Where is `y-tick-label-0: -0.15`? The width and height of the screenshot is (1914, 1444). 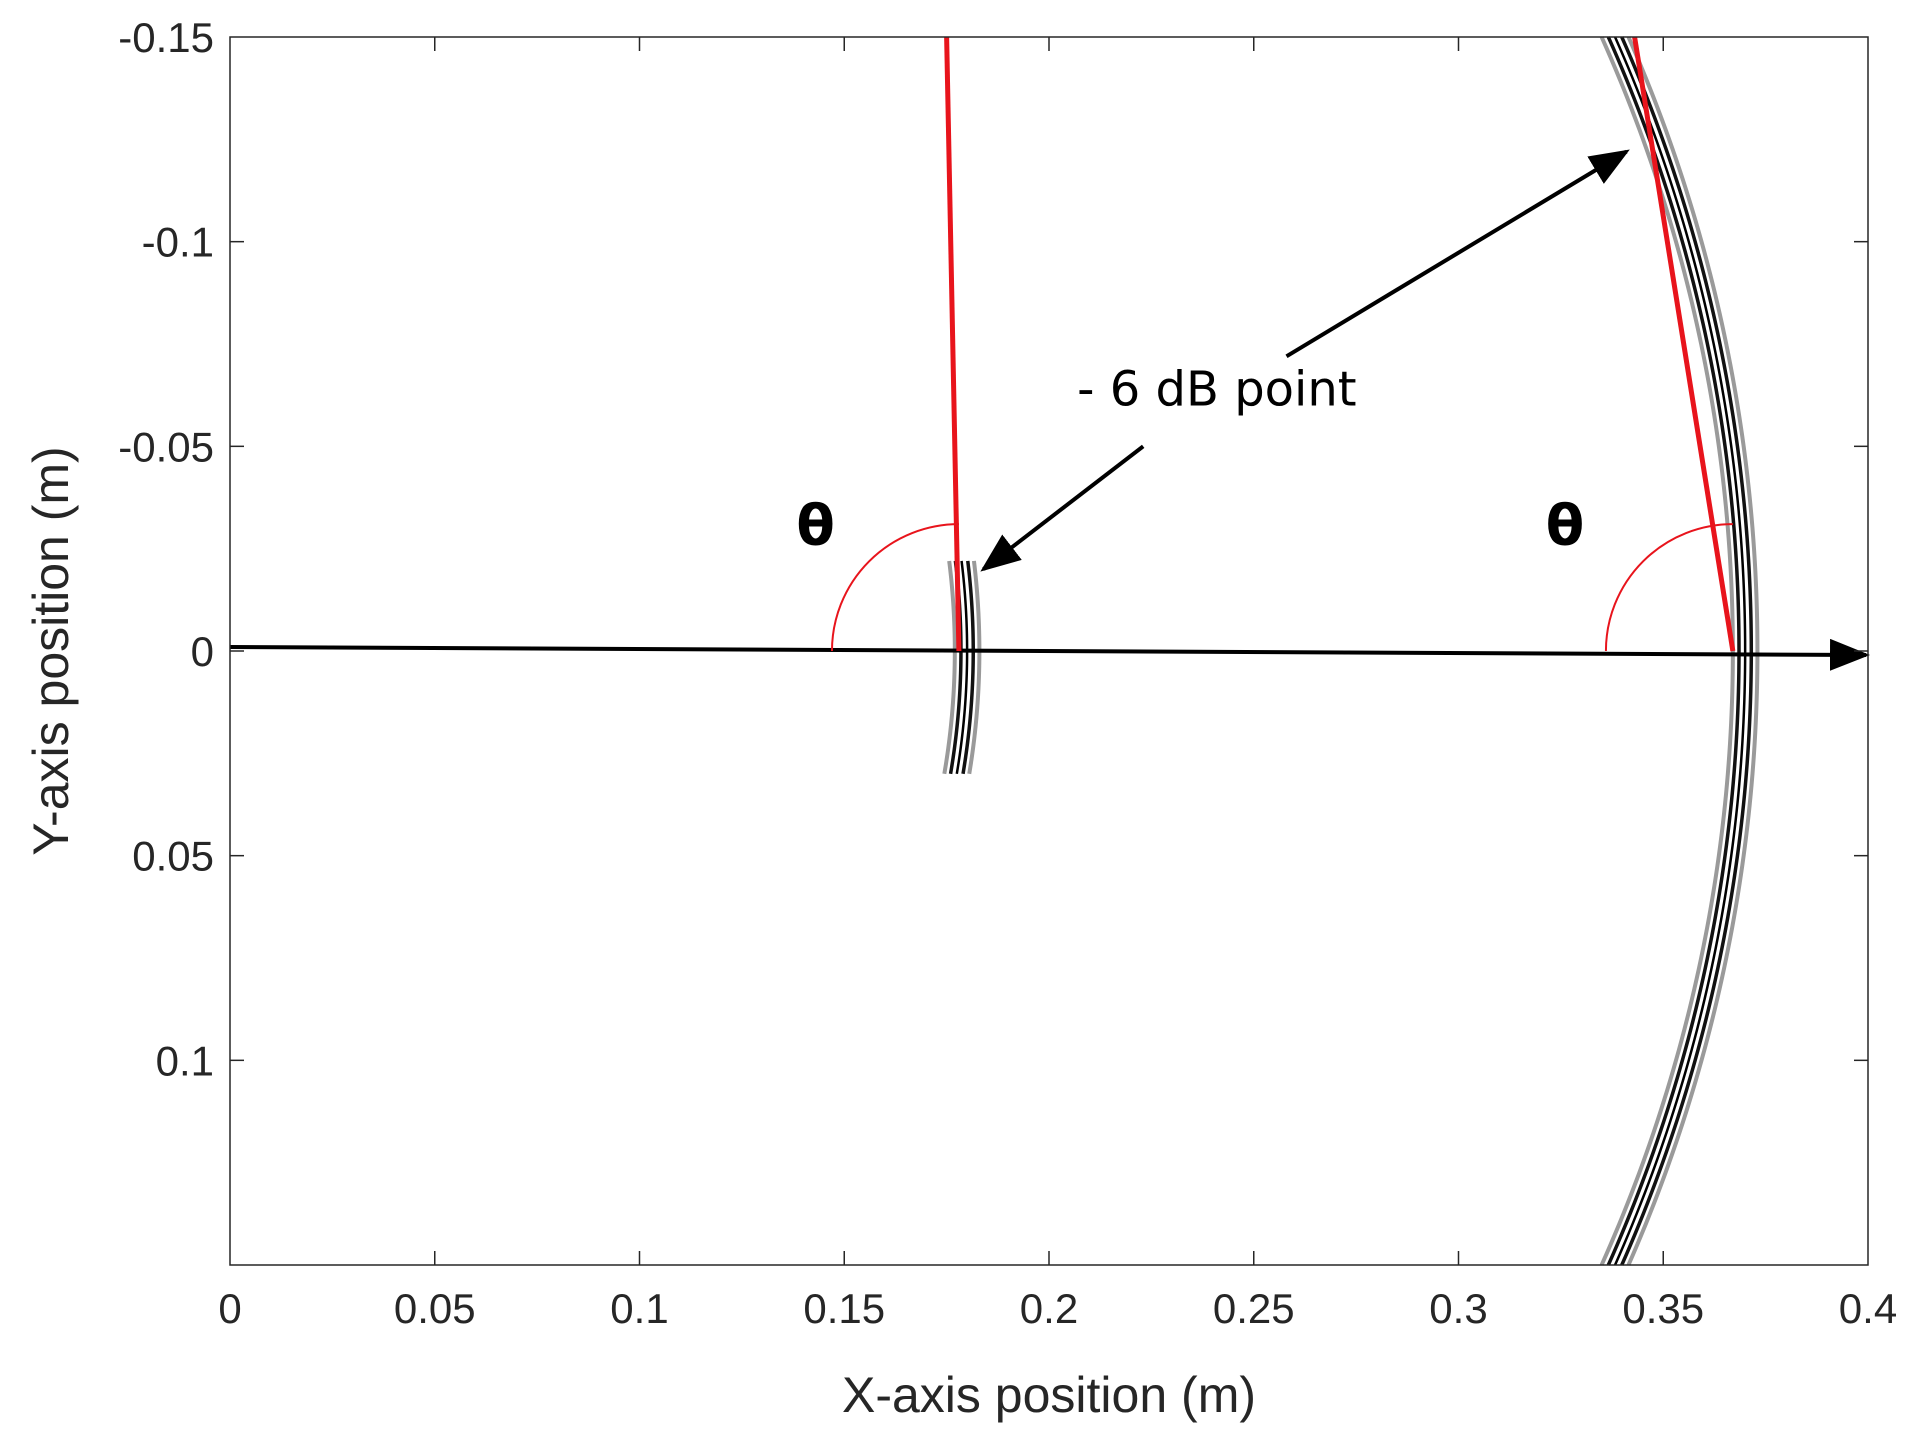
y-tick-label-0: -0.15 is located at coordinates (166, 37).